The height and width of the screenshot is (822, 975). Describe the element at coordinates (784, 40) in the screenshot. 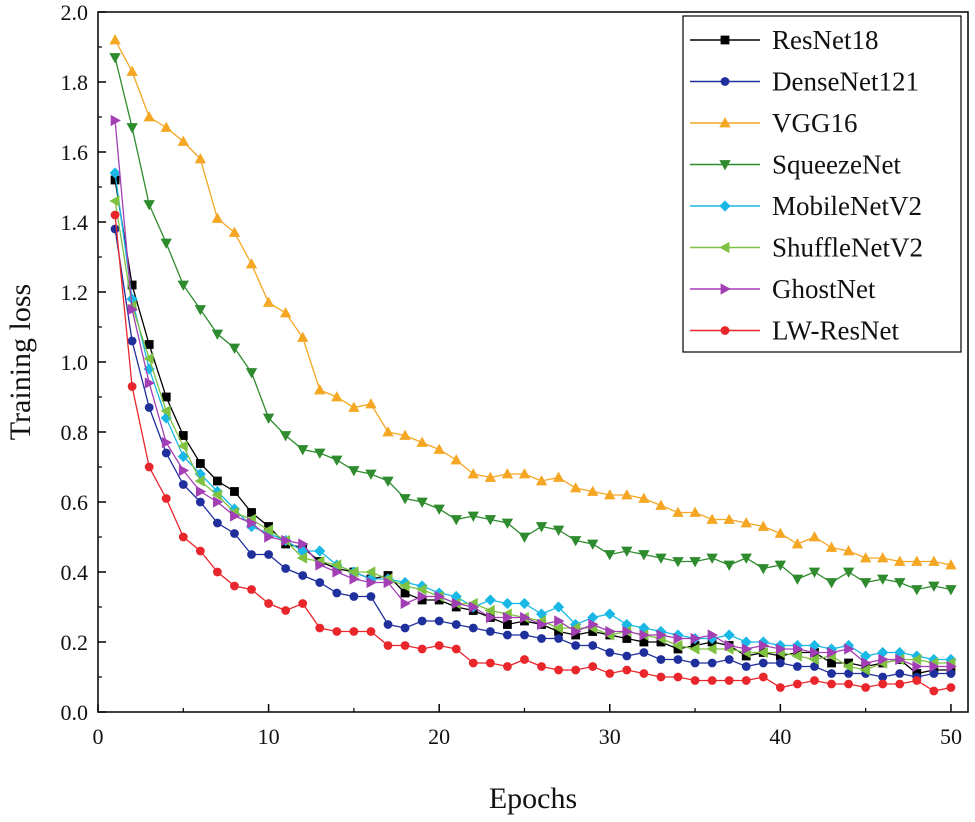

I see `legend-item-resnet18: ResNet18` at that location.